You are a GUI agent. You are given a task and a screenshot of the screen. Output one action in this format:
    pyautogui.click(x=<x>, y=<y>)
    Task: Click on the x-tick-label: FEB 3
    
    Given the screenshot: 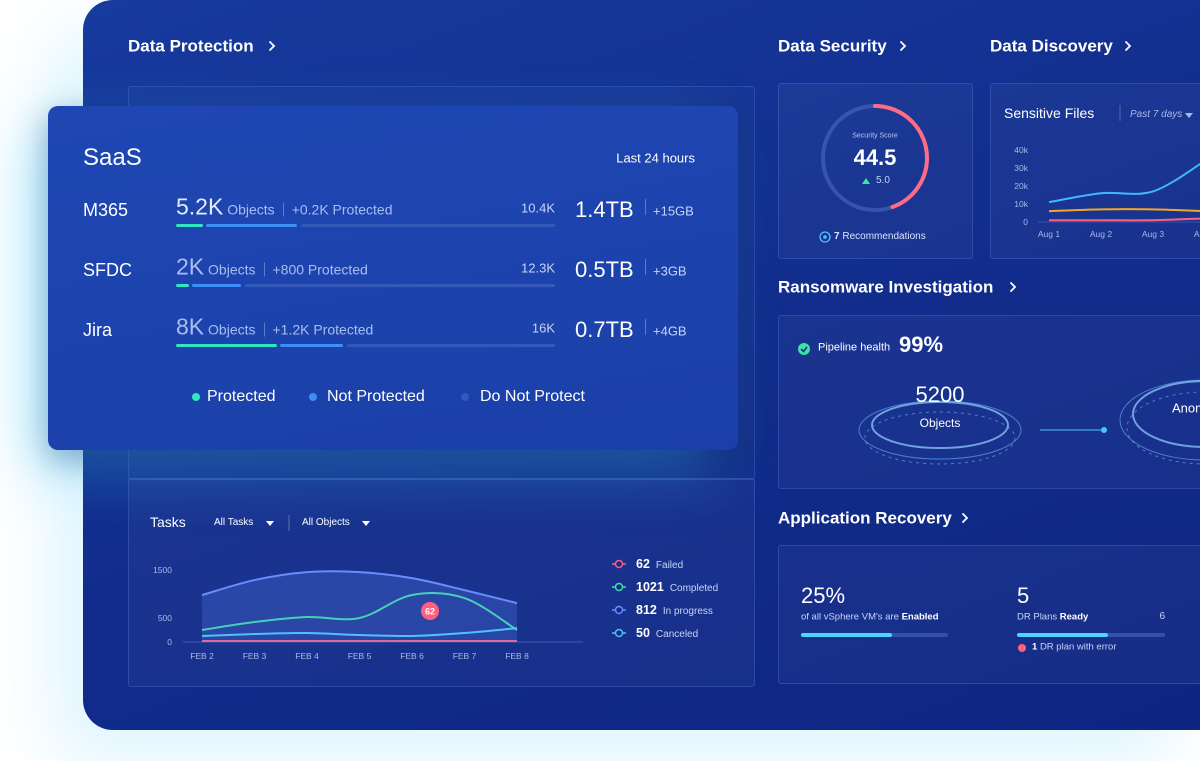 What is the action you would take?
    pyautogui.click(x=255, y=656)
    